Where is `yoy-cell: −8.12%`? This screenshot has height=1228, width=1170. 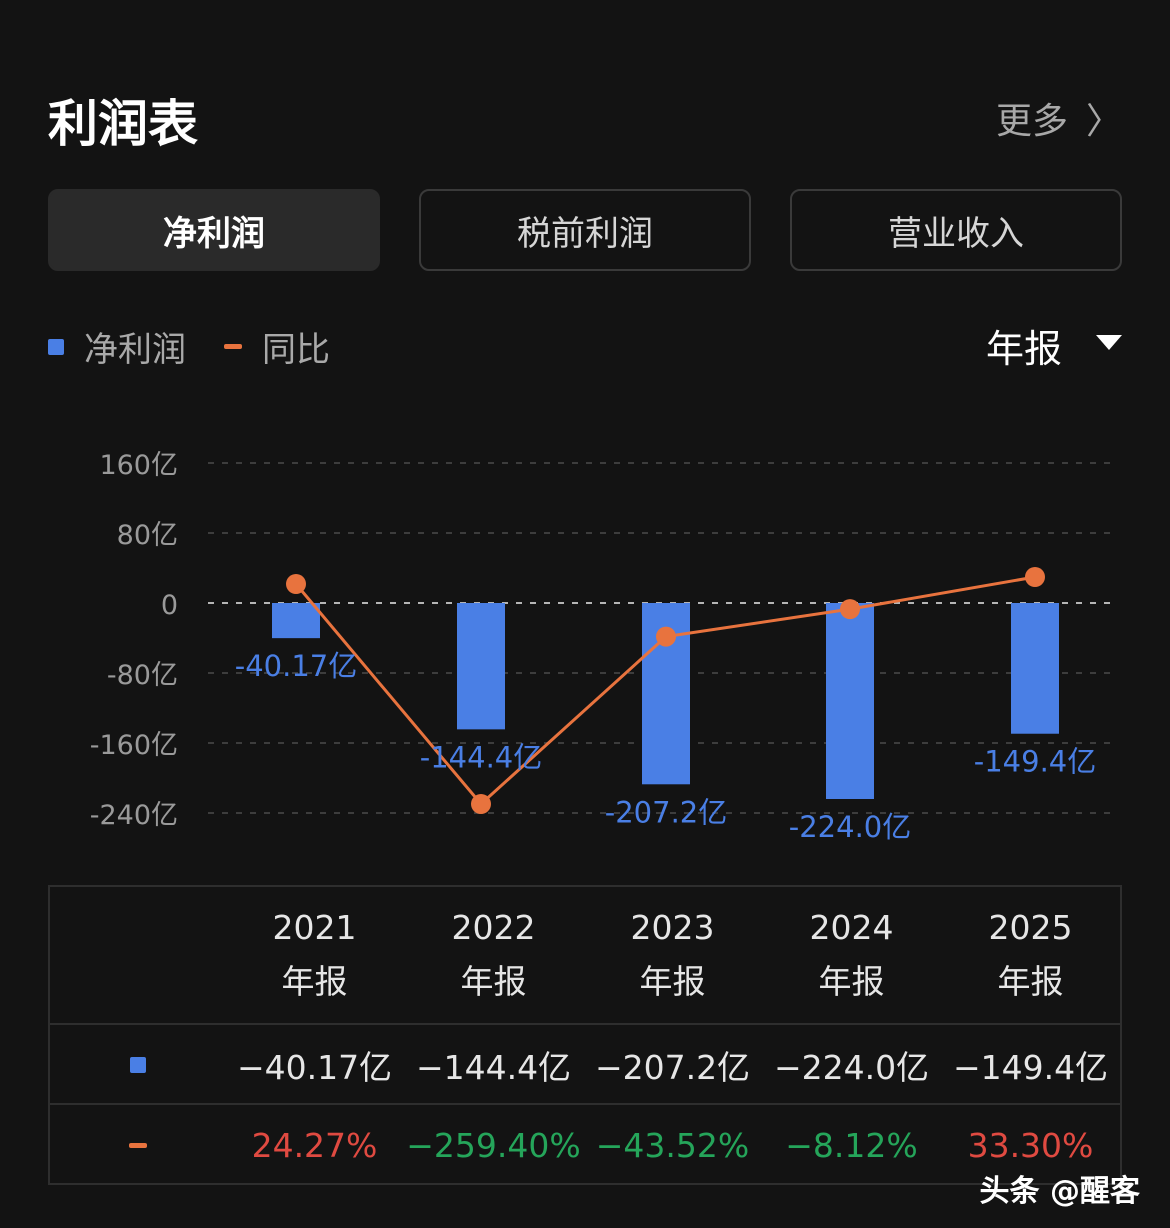 yoy-cell: −8.12% is located at coordinates (851, 1145).